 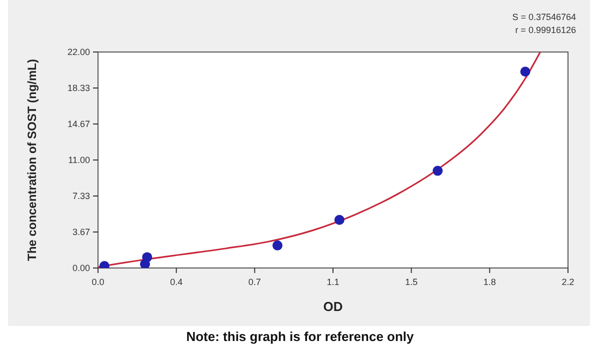 What do you see at coordinates (79, 160) in the screenshot?
I see `y-tick-label: 11.00` at bounding box center [79, 160].